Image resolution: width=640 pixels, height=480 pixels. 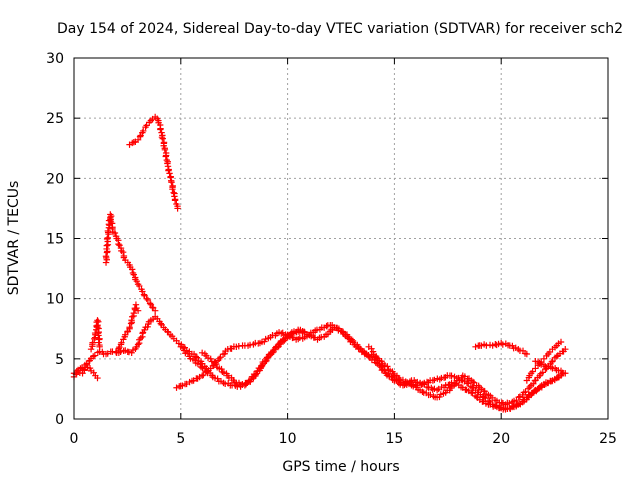 What do you see at coordinates (14, 238) in the screenshot?
I see `y-axis-label: SDTVAR / TECUs` at bounding box center [14, 238].